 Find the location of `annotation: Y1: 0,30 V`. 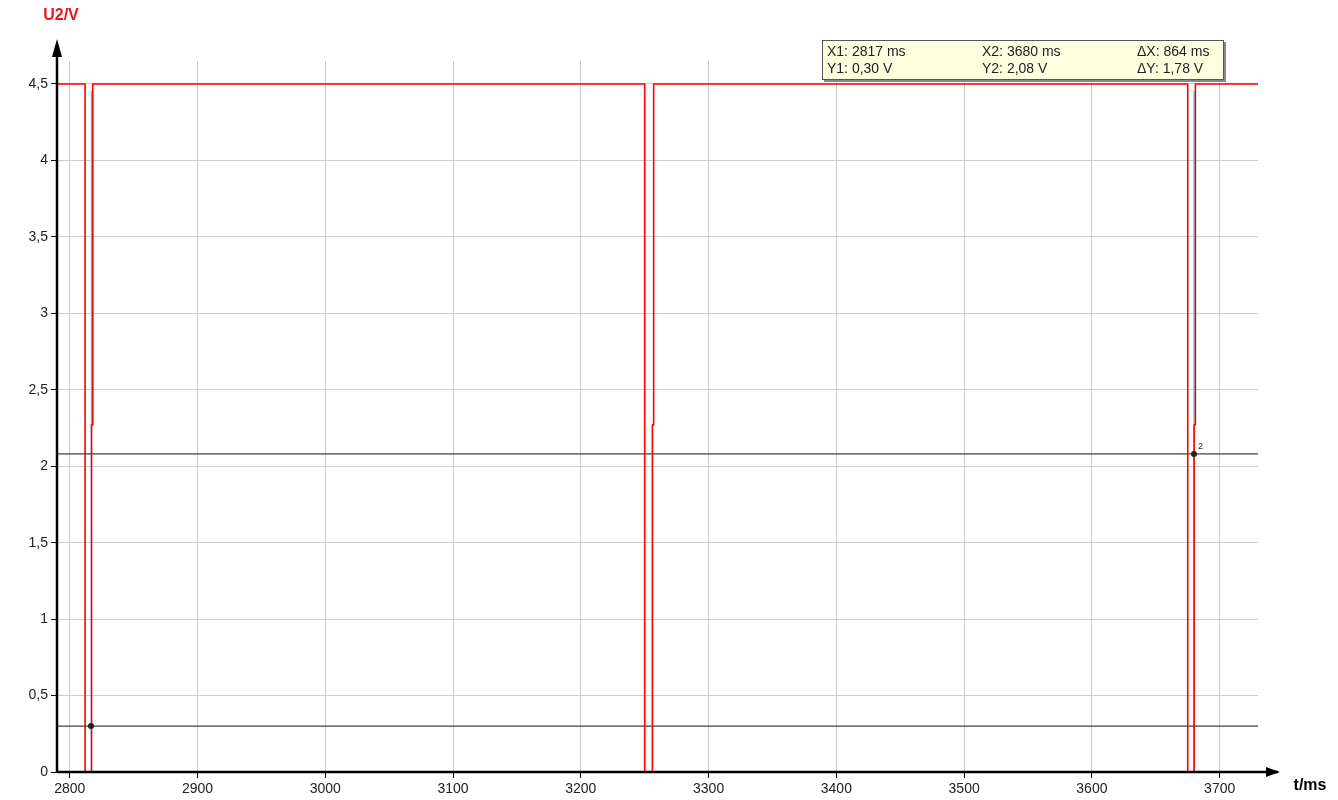

annotation: Y1: 0,30 V is located at coordinates (860, 68).